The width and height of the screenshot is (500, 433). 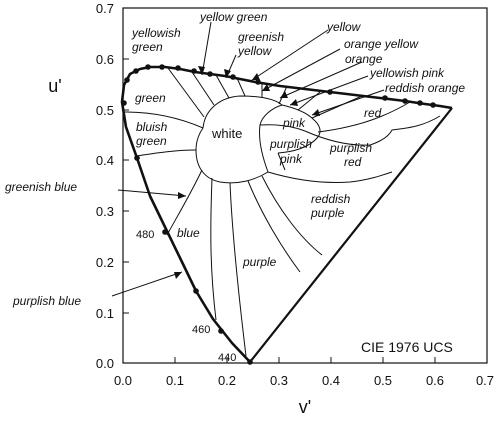 What do you see at coordinates (344, 27) in the screenshot?
I see `region-label-yellow: yellow` at bounding box center [344, 27].